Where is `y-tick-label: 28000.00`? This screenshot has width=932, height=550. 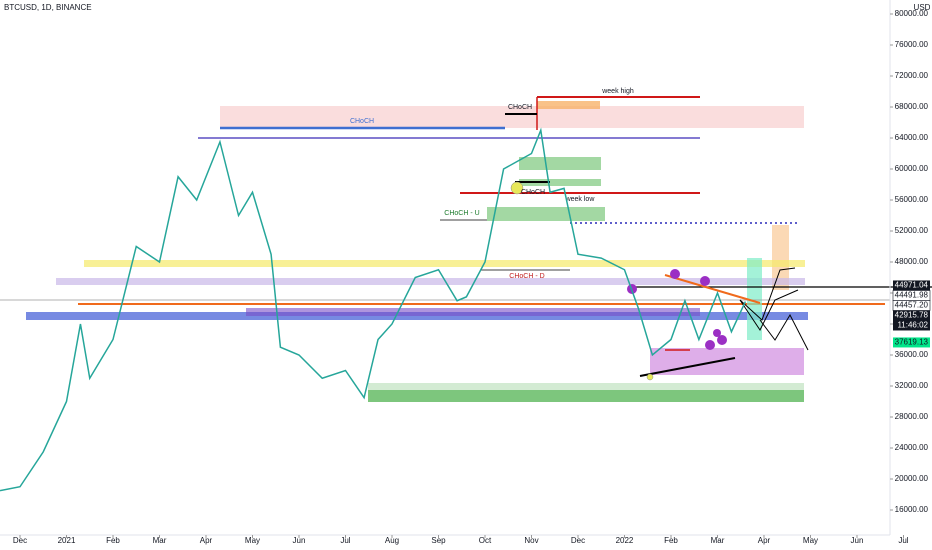
y-tick-label: 28000.00 is located at coordinates (912, 416).